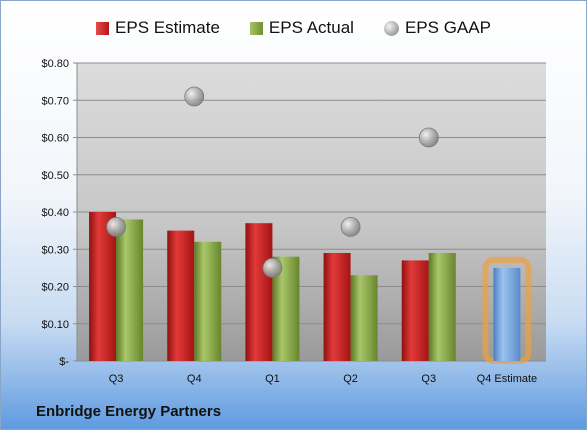 Image resolution: width=587 pixels, height=430 pixels. Describe the element at coordinates (55, 139) in the screenshot. I see `y-tick-label: $0.60` at that location.